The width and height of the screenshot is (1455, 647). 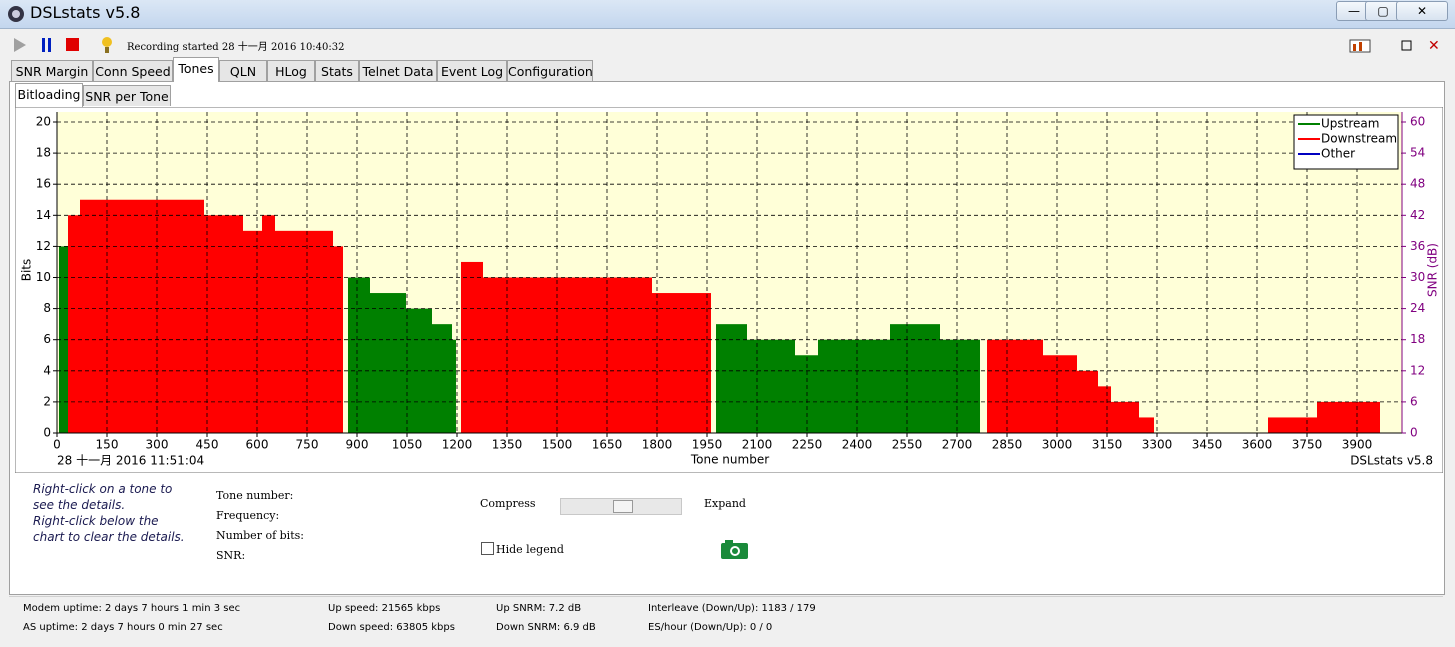 I want to click on y-tick-label: 12, so click(x=43, y=246).